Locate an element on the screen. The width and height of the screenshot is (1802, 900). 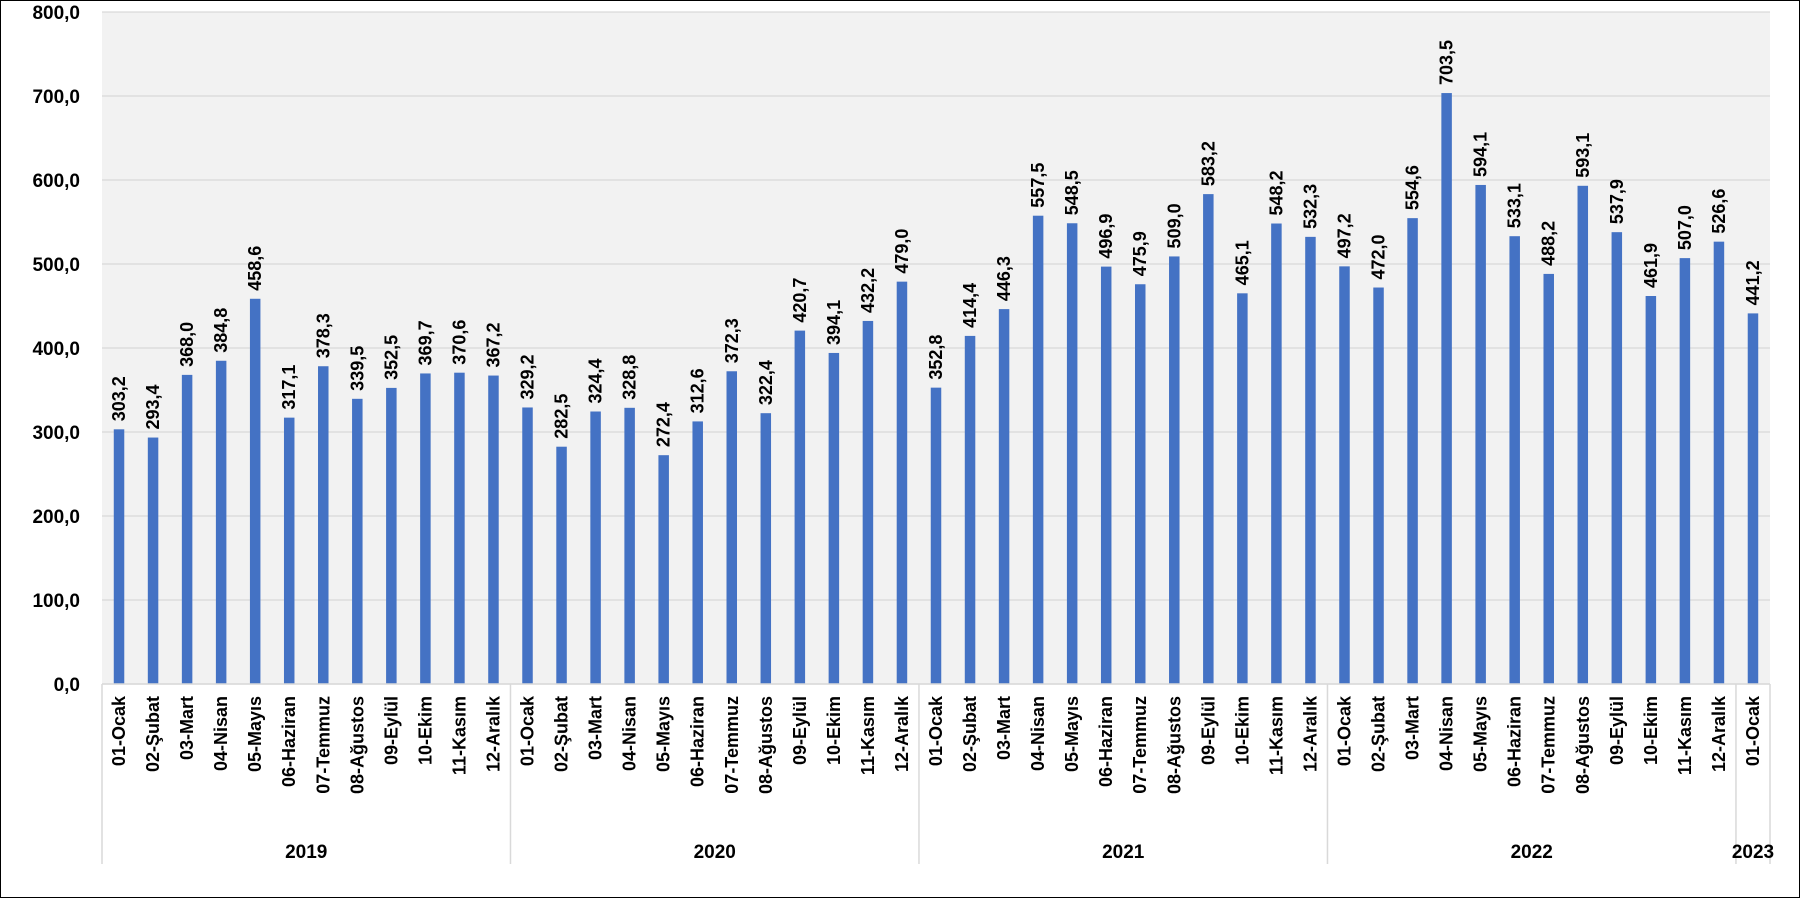
data-label: 352,8 is located at coordinates (936, 357).